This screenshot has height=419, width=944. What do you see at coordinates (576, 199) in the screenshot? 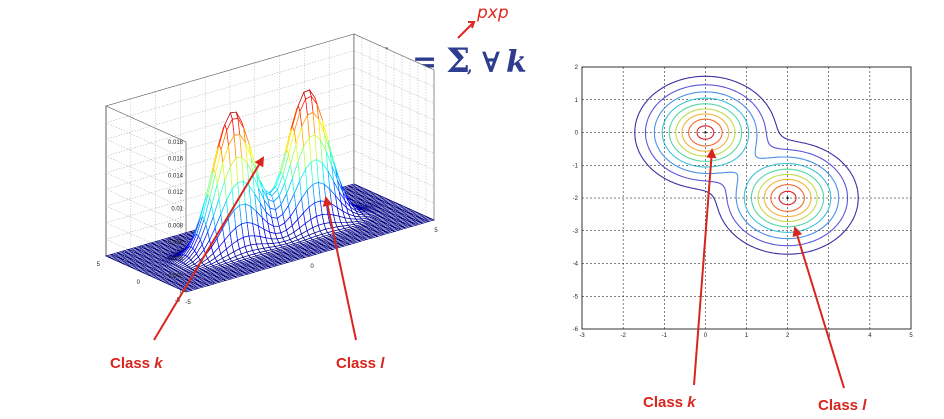
I see `contour-y-tick-label: -2` at bounding box center [576, 199].